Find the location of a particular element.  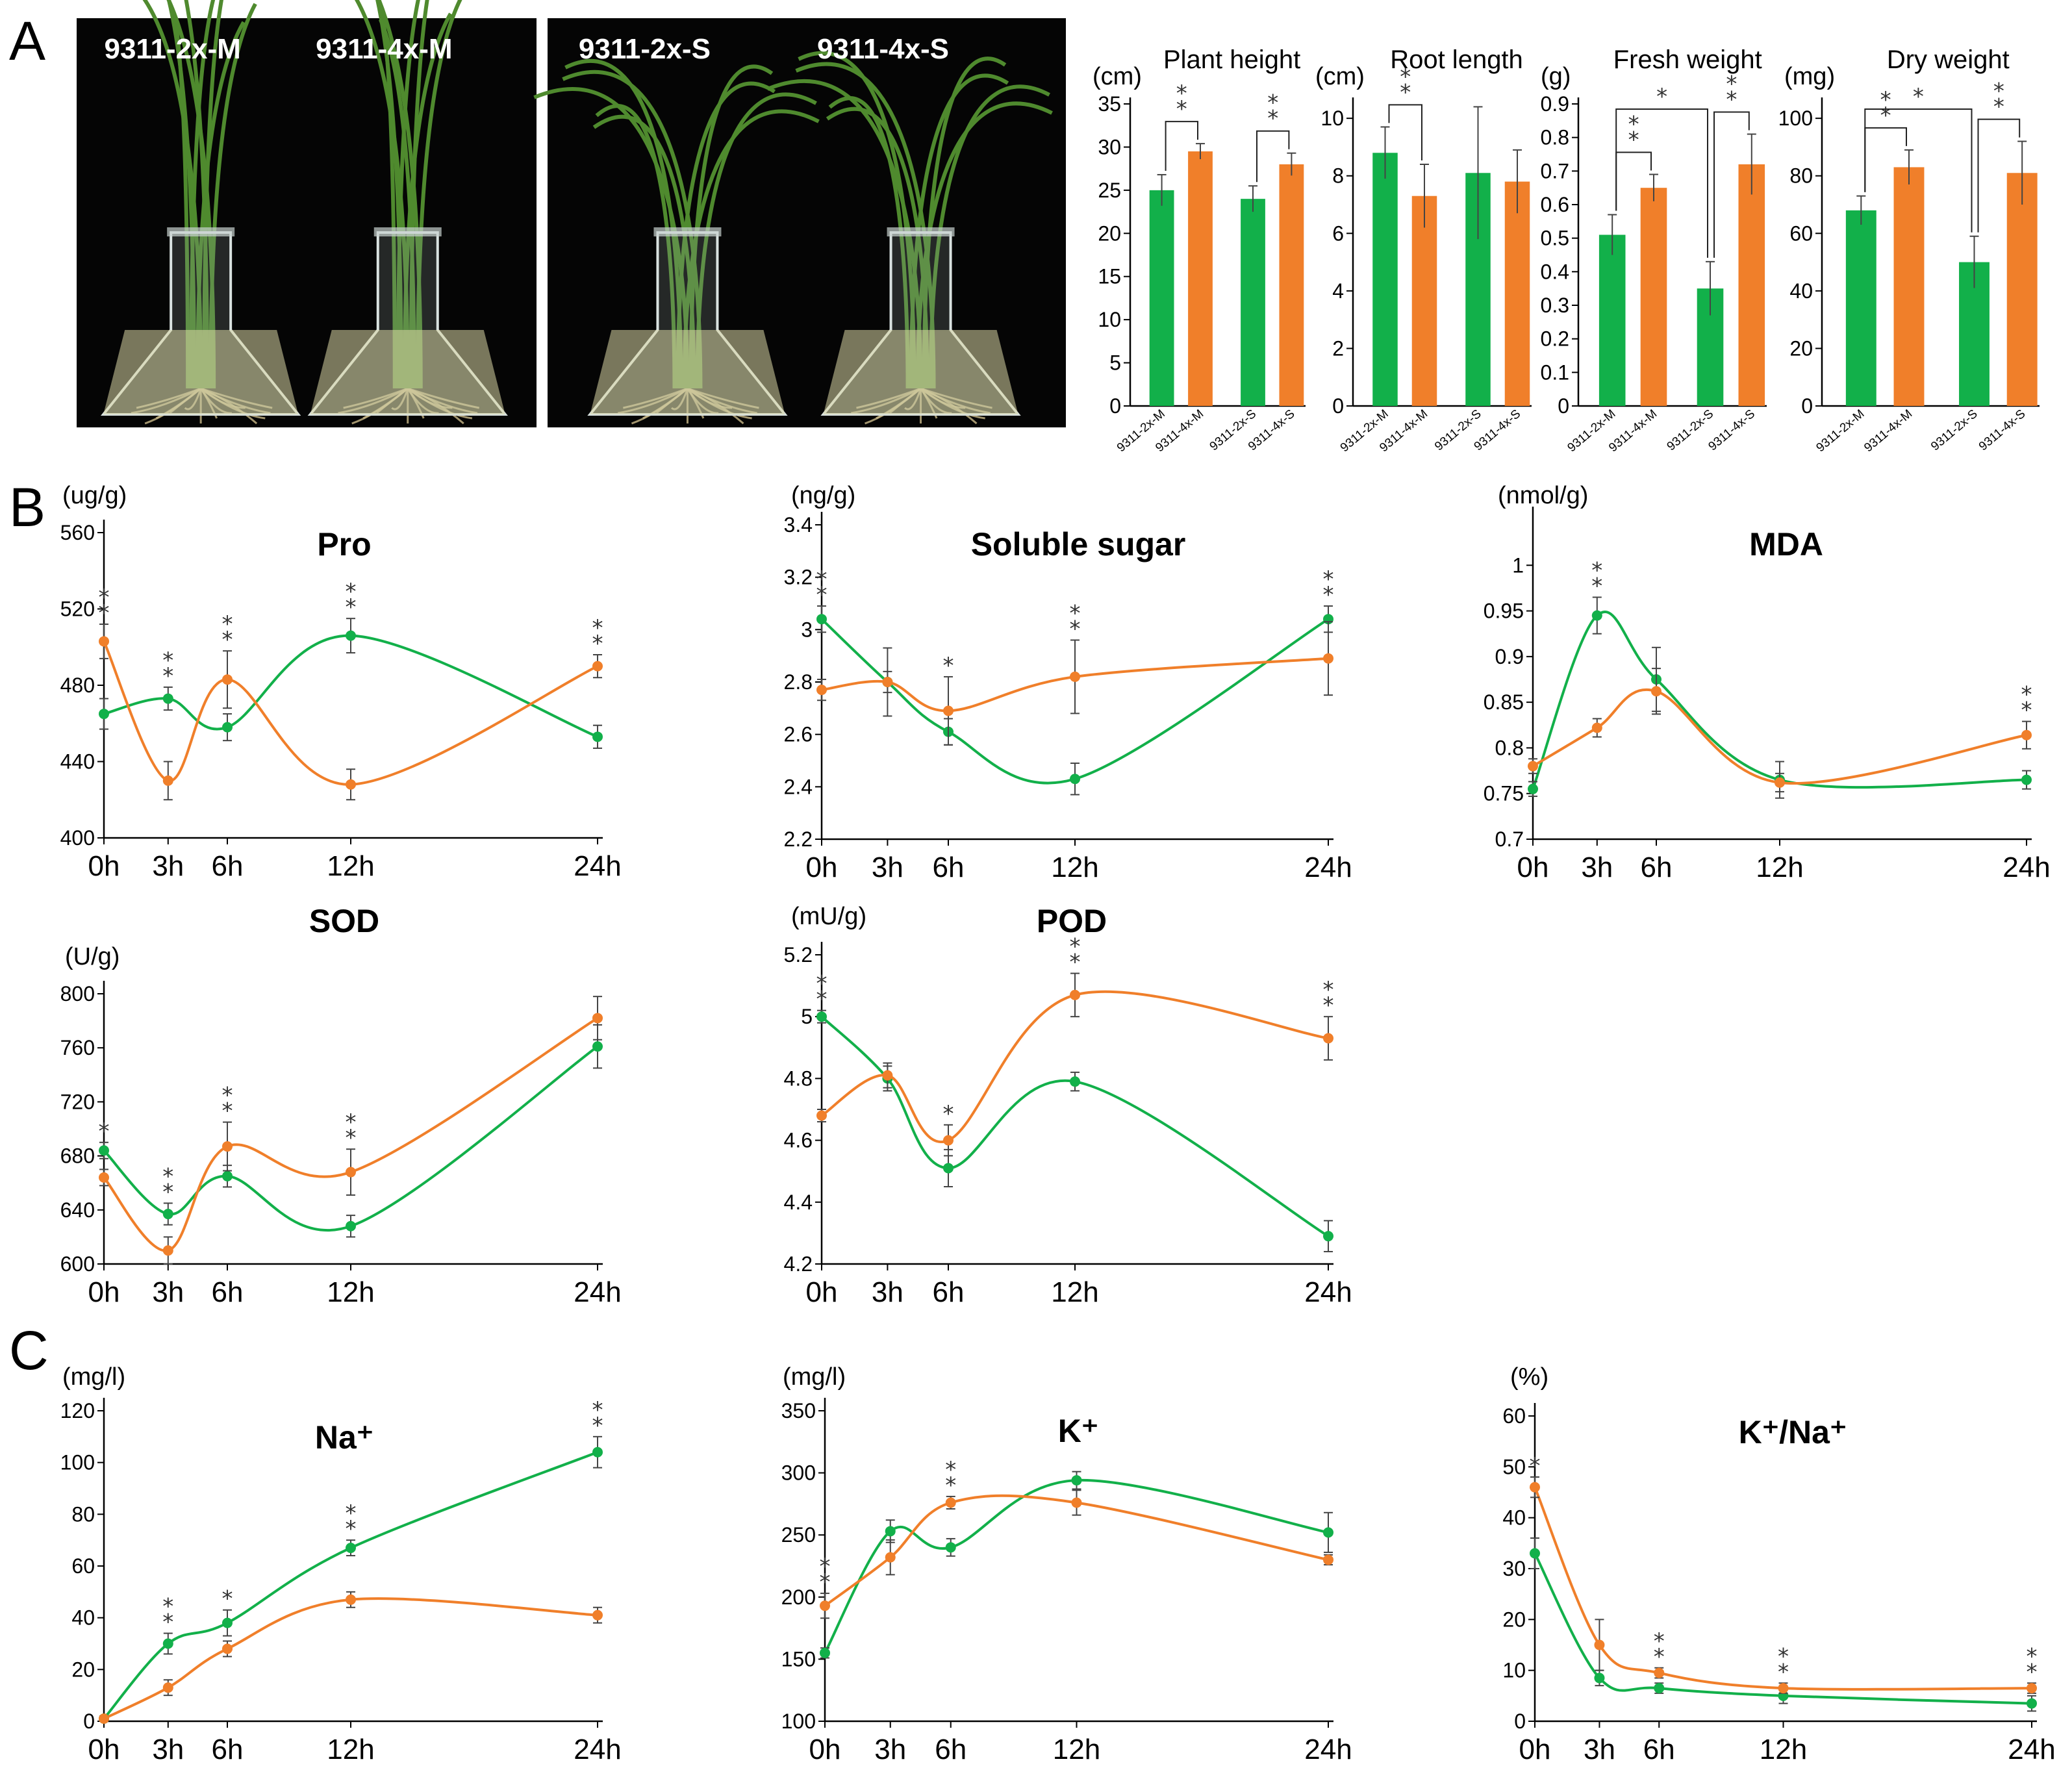

y-tick-label: 0 is located at coordinates (1338, 406).